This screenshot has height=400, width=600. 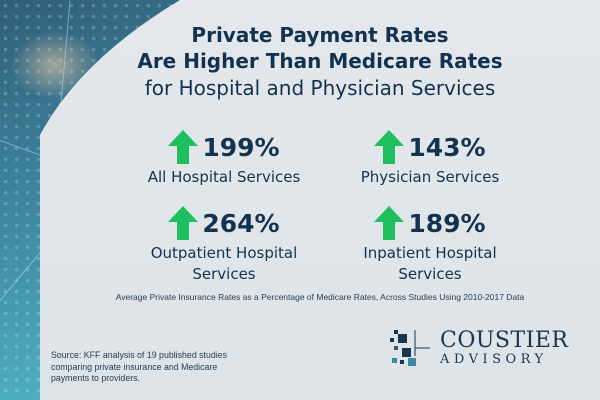 What do you see at coordinates (447, 223) in the screenshot?
I see `stat-value: 189%` at bounding box center [447, 223].